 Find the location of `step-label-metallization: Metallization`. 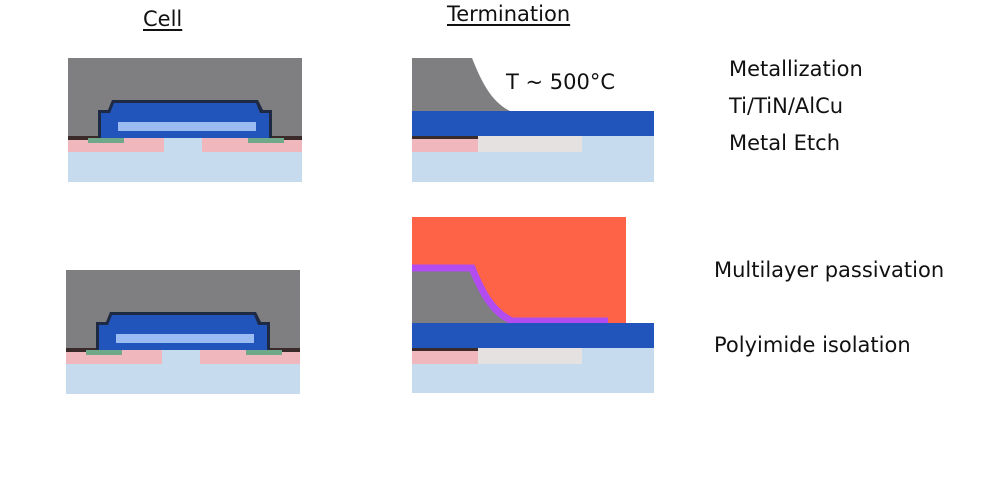

step-label-metallization: Metallization is located at coordinates (796, 69).